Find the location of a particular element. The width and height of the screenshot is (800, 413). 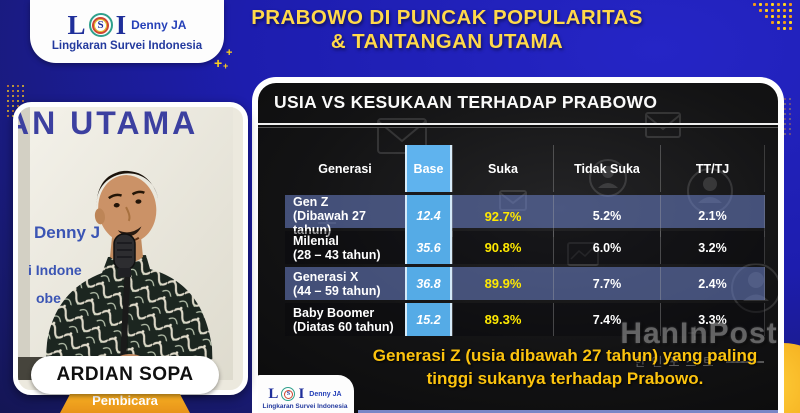

right-dots-decoration is located at coordinates (790, 138).